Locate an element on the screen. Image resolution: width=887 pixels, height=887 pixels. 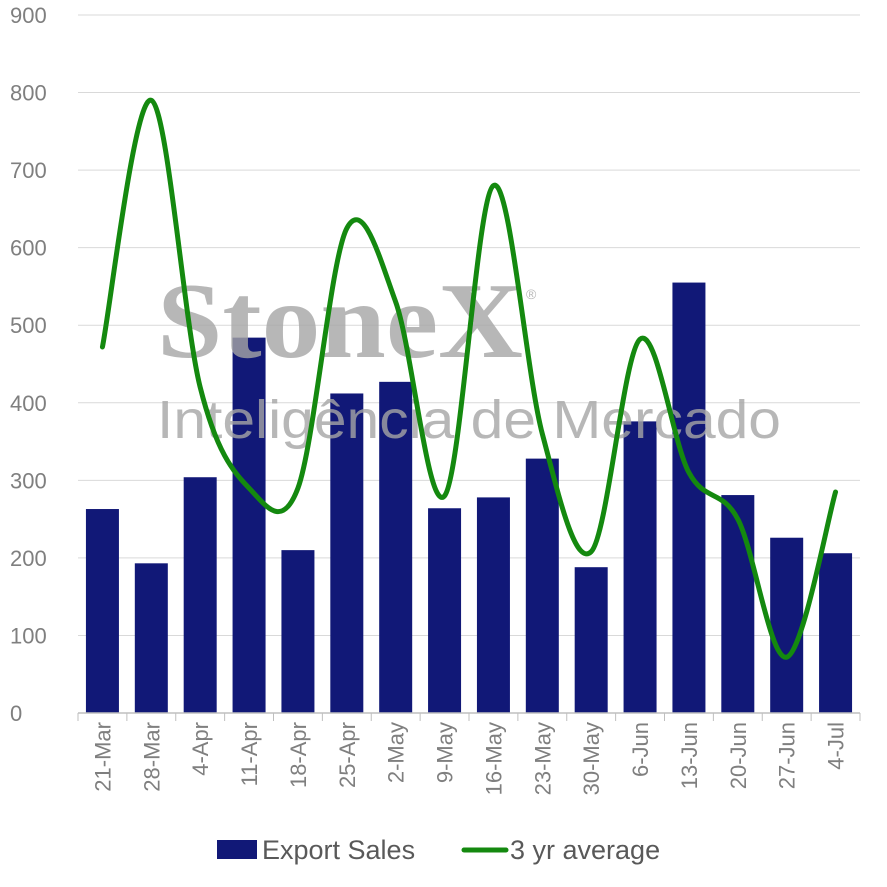
x-tick-label: 2-May is located at coordinates (396, 752).